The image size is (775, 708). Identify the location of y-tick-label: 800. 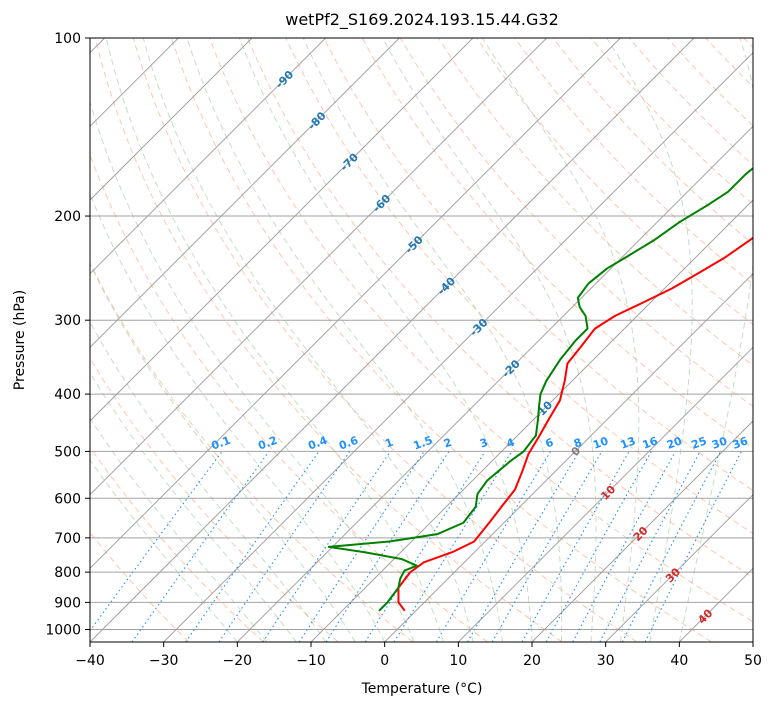
(67, 573).